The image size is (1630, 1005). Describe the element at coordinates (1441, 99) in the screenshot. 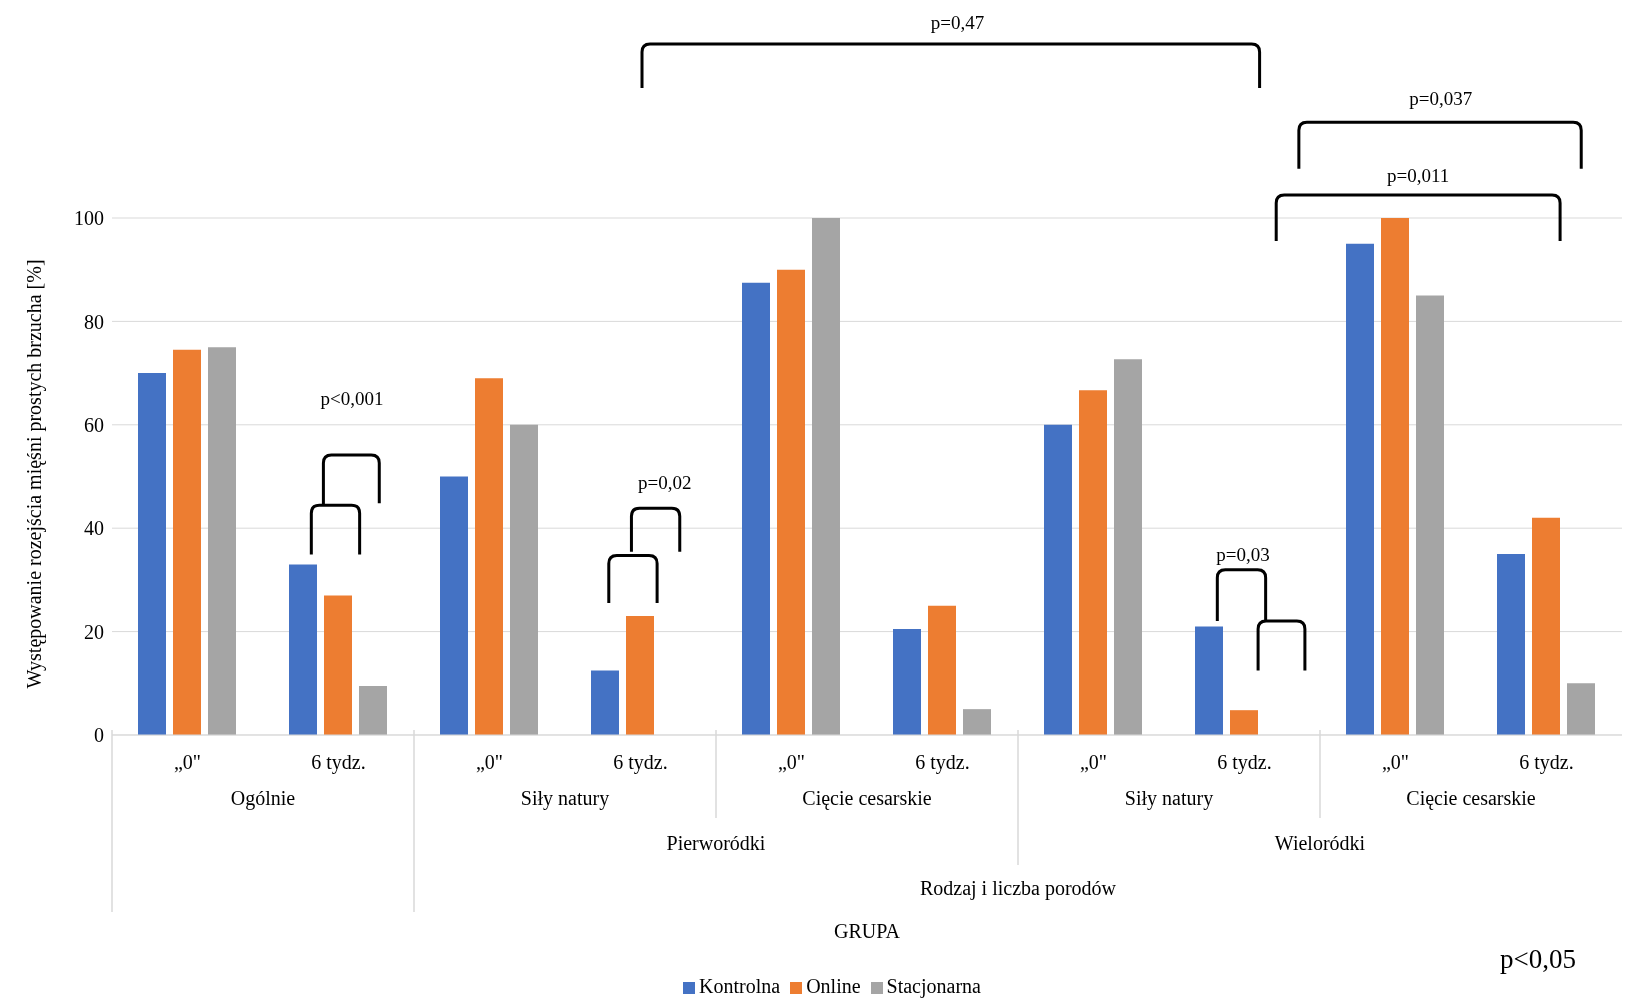

I see `text: p=0,037` at that location.